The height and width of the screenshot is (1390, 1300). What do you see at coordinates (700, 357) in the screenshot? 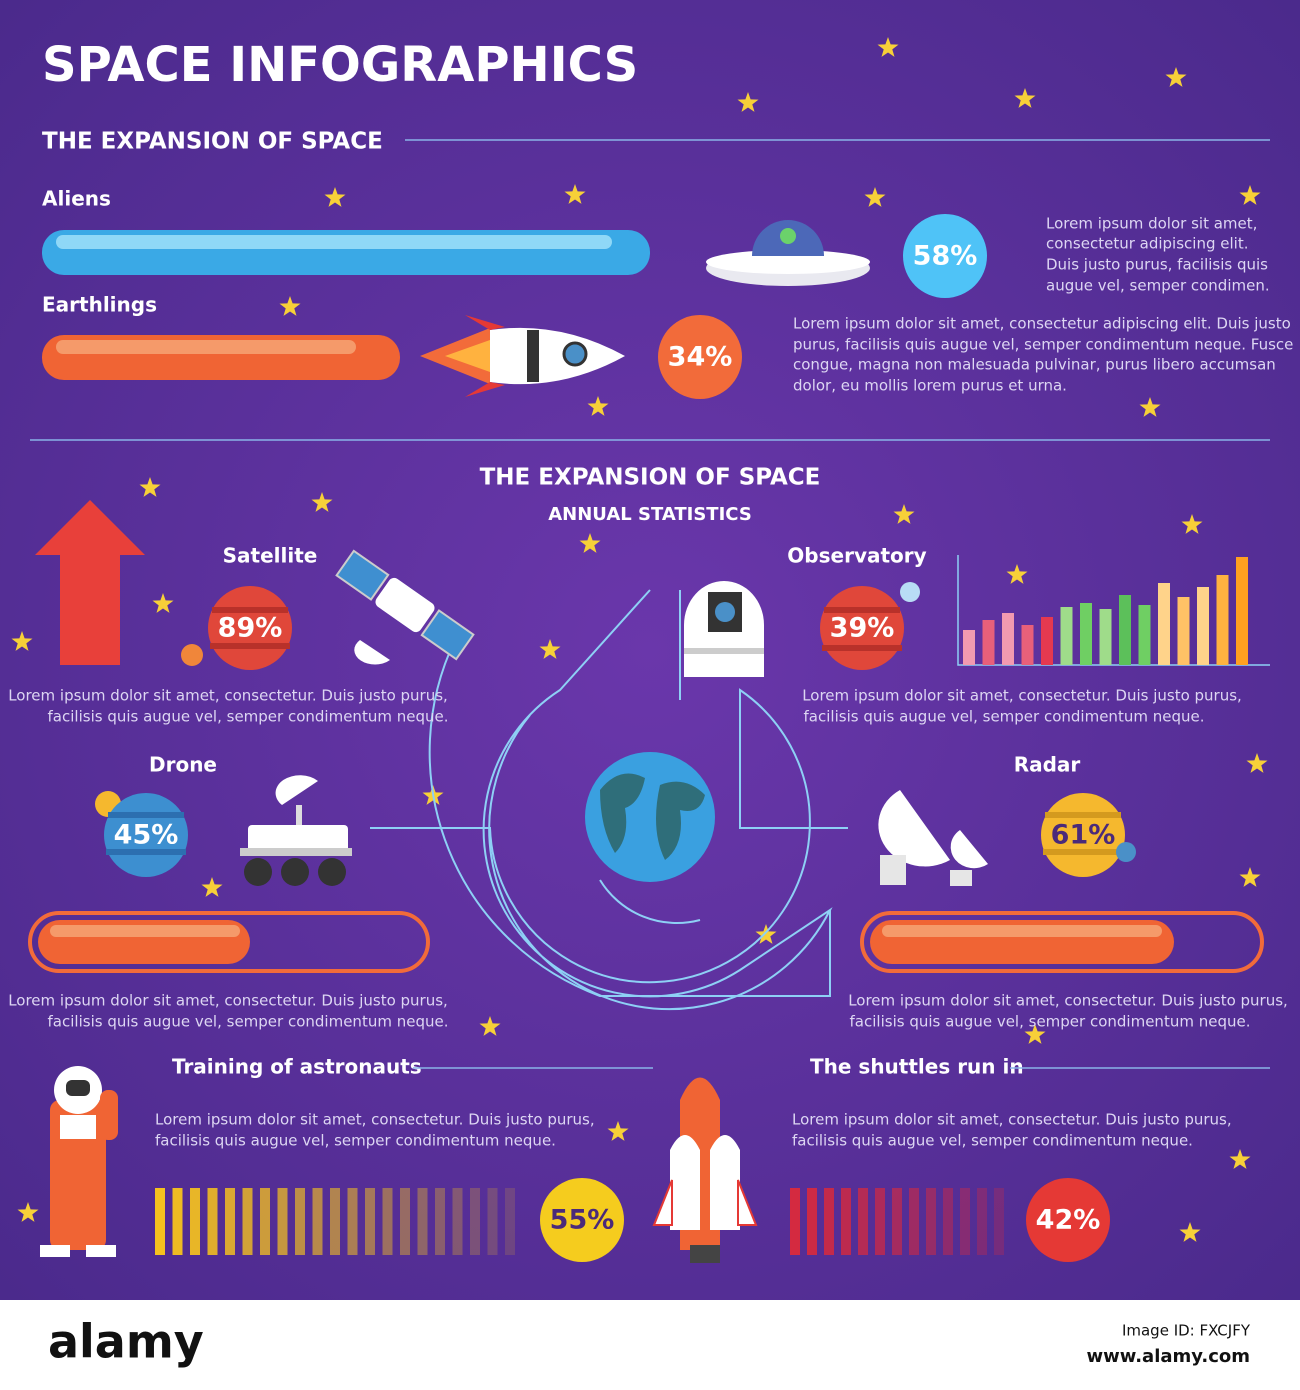
I see `percent: 34%` at bounding box center [700, 357].